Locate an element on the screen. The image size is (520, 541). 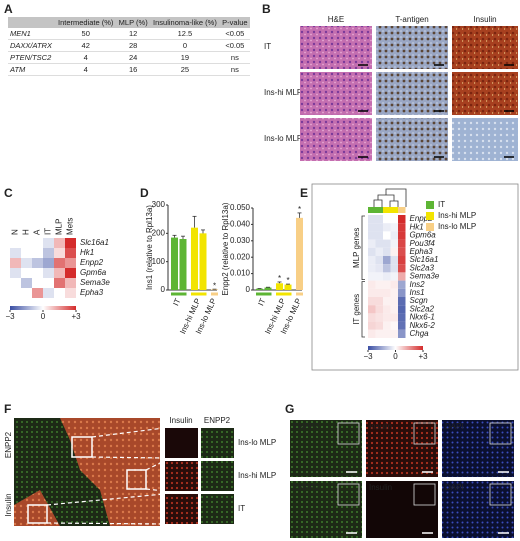
panel-label: G is located at coordinates (289, 409).